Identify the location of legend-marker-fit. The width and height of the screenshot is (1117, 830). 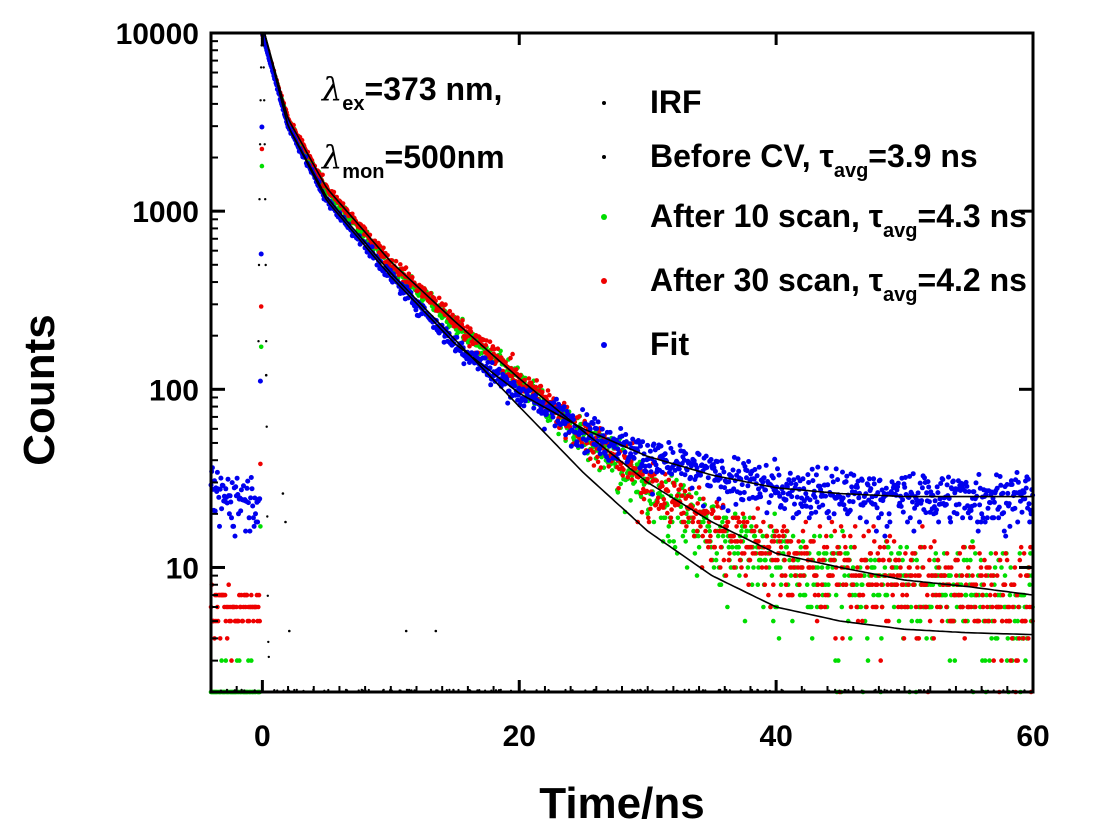
(604, 345).